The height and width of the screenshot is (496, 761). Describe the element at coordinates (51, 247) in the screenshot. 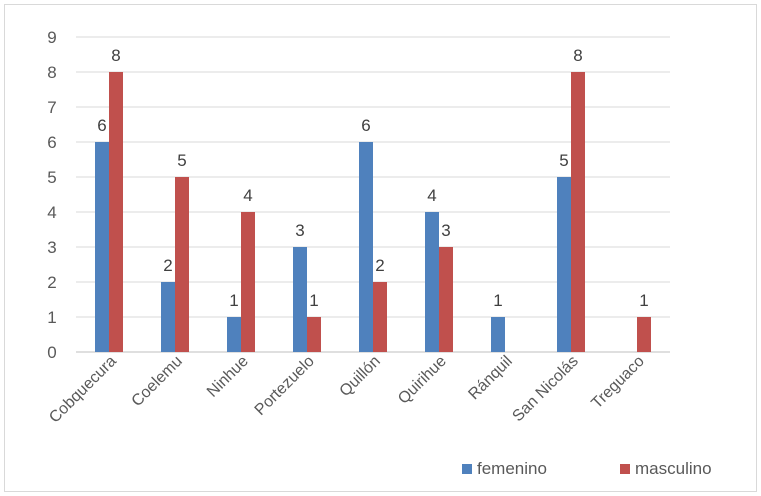

I see `y-tick-label: 3` at that location.